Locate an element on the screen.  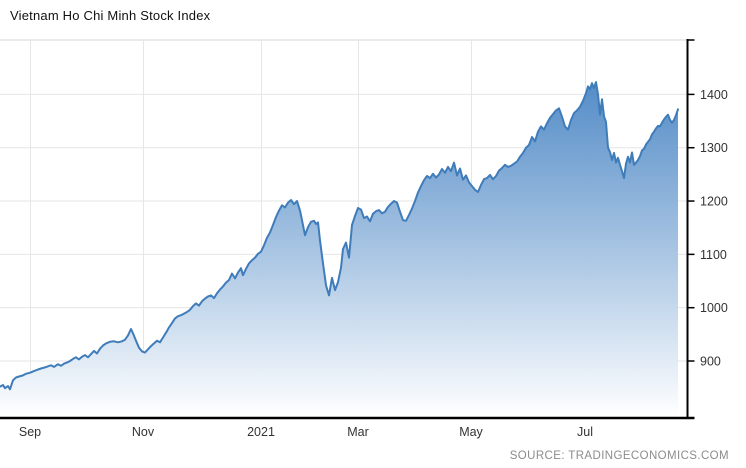
y-tick-label: 1000 is located at coordinates (714, 308).